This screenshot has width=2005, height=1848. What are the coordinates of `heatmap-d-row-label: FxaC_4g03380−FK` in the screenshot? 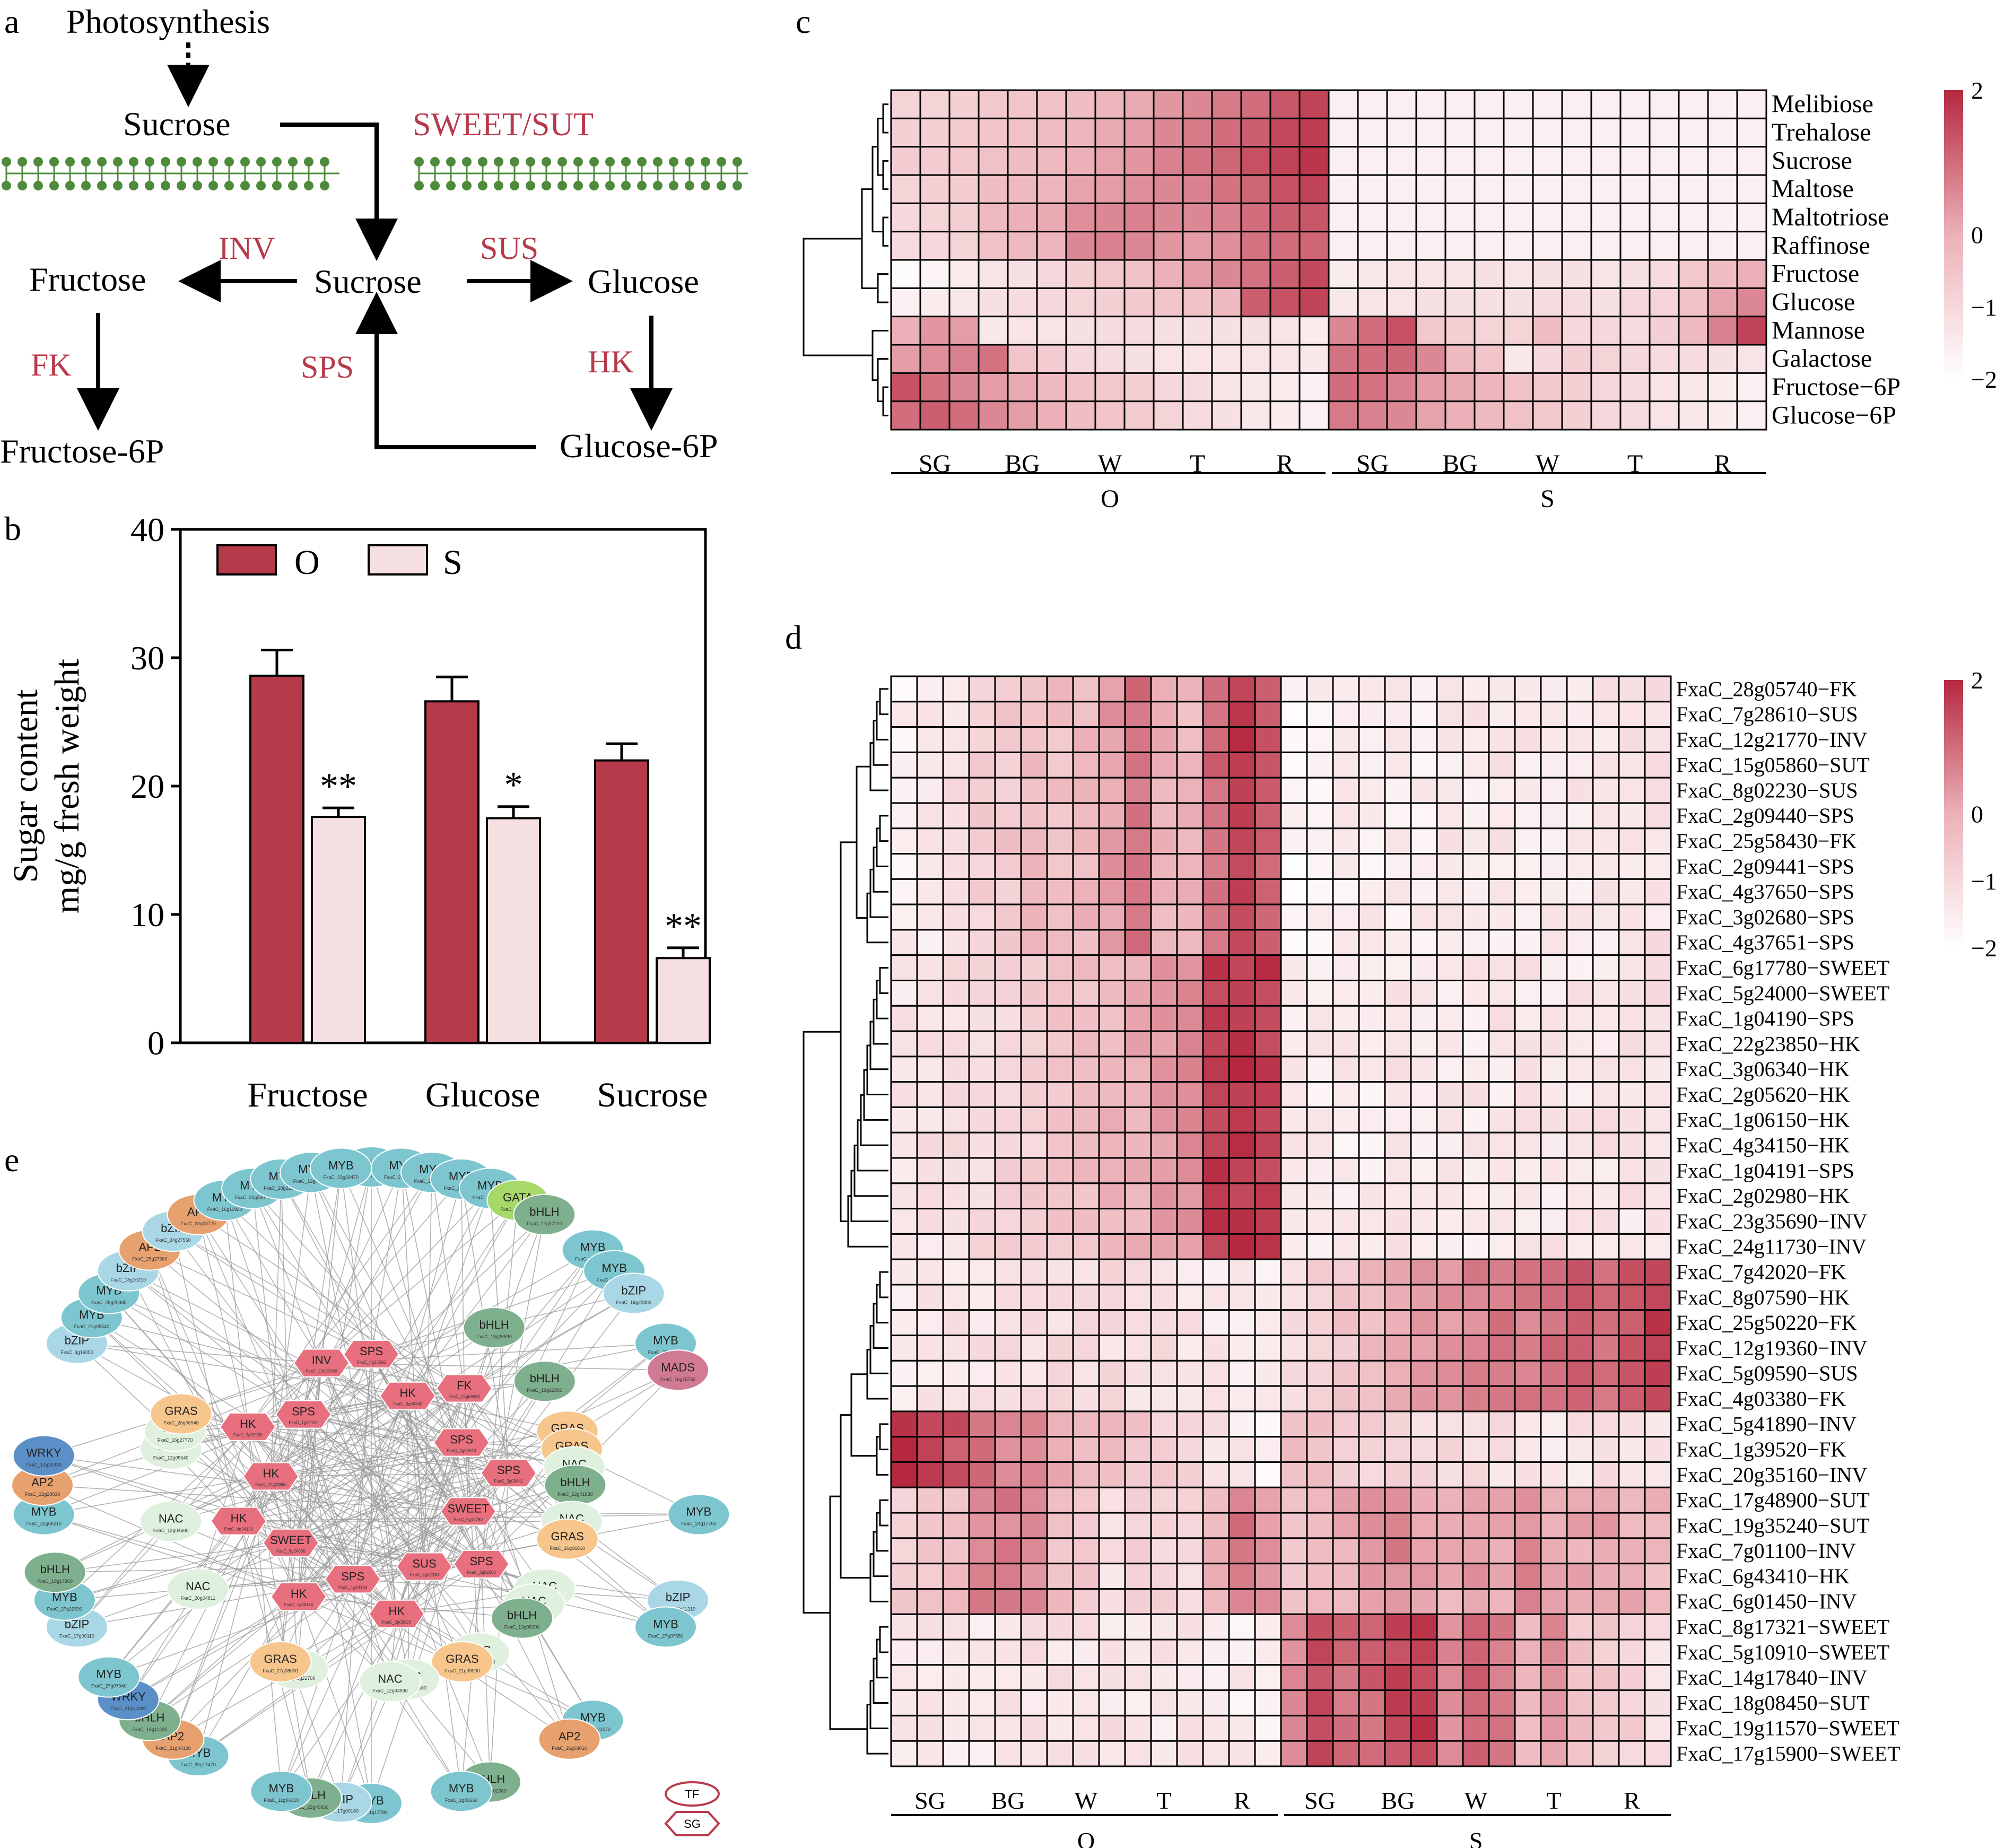 It's located at (1761, 1398).